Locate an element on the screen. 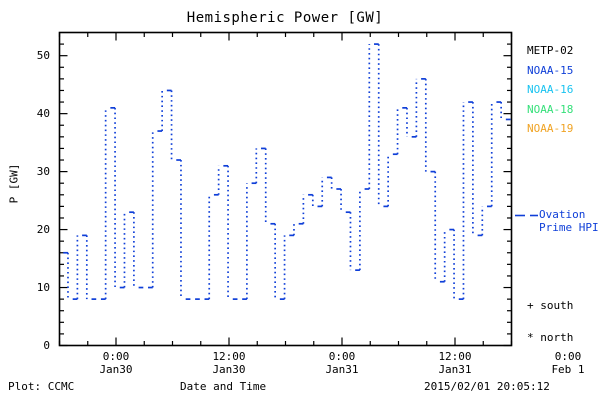 The height and width of the screenshot is (400, 600). x-tick-label: 0:00 Jan31 is located at coordinates (342, 363).